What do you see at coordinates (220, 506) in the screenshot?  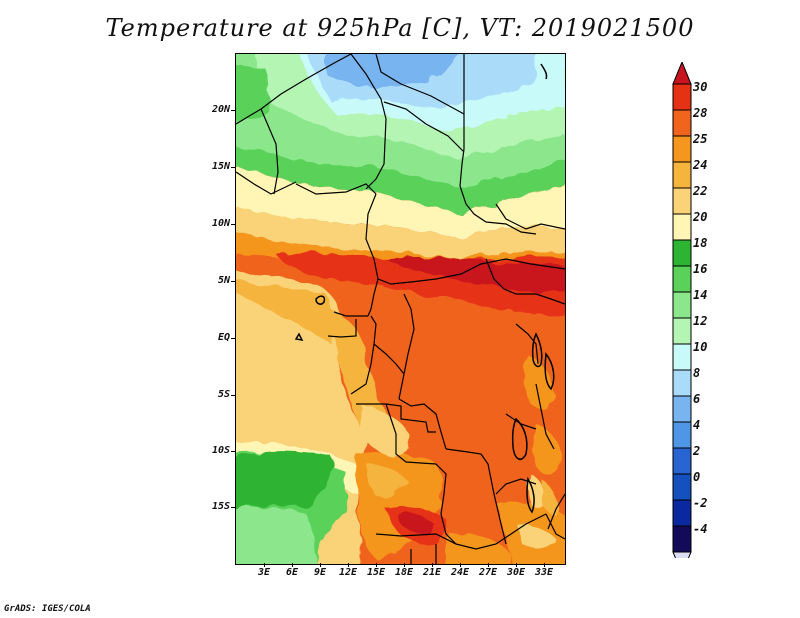 I see `lat-label-15s: 15S` at bounding box center [220, 506].